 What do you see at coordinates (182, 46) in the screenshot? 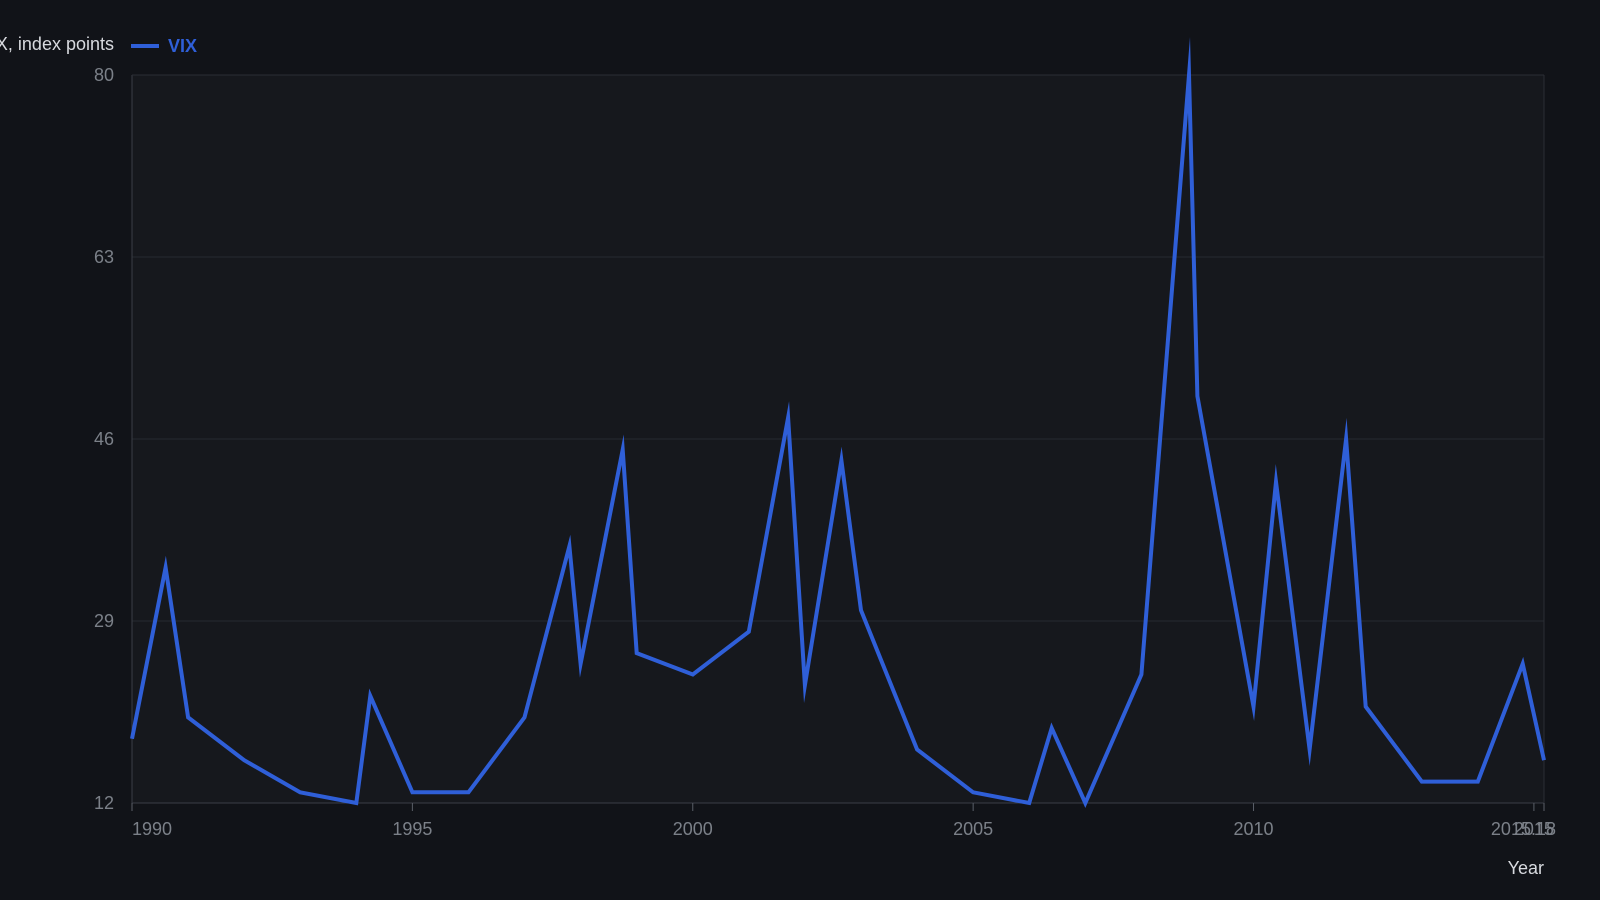
I see `legend-label-vix: VIX` at bounding box center [182, 46].